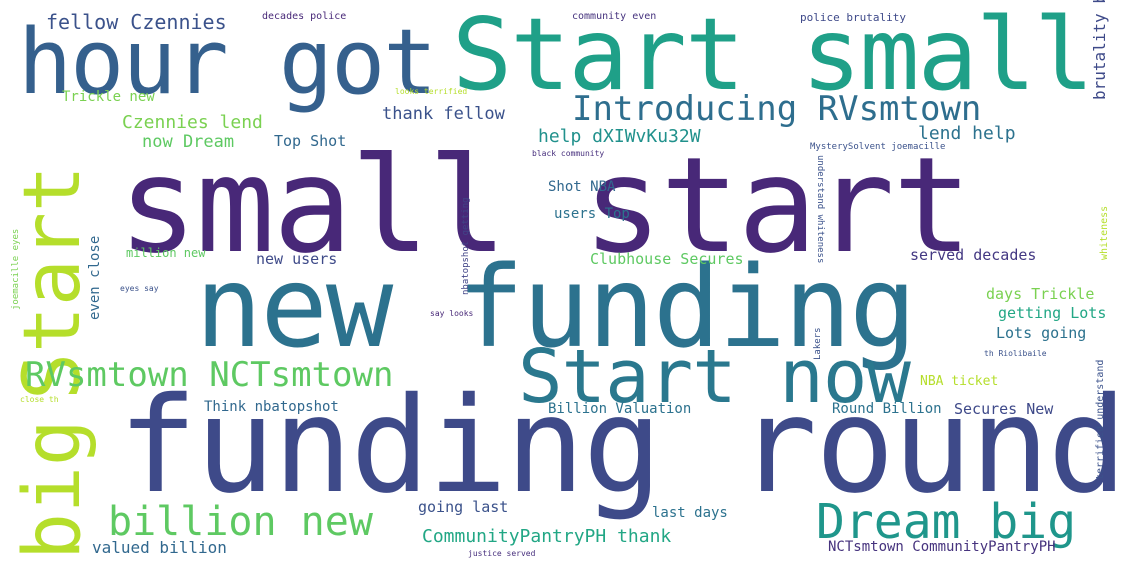 The height and width of the screenshot is (565, 1124). I want to click on word-billion-new: billion new, so click(240, 522).